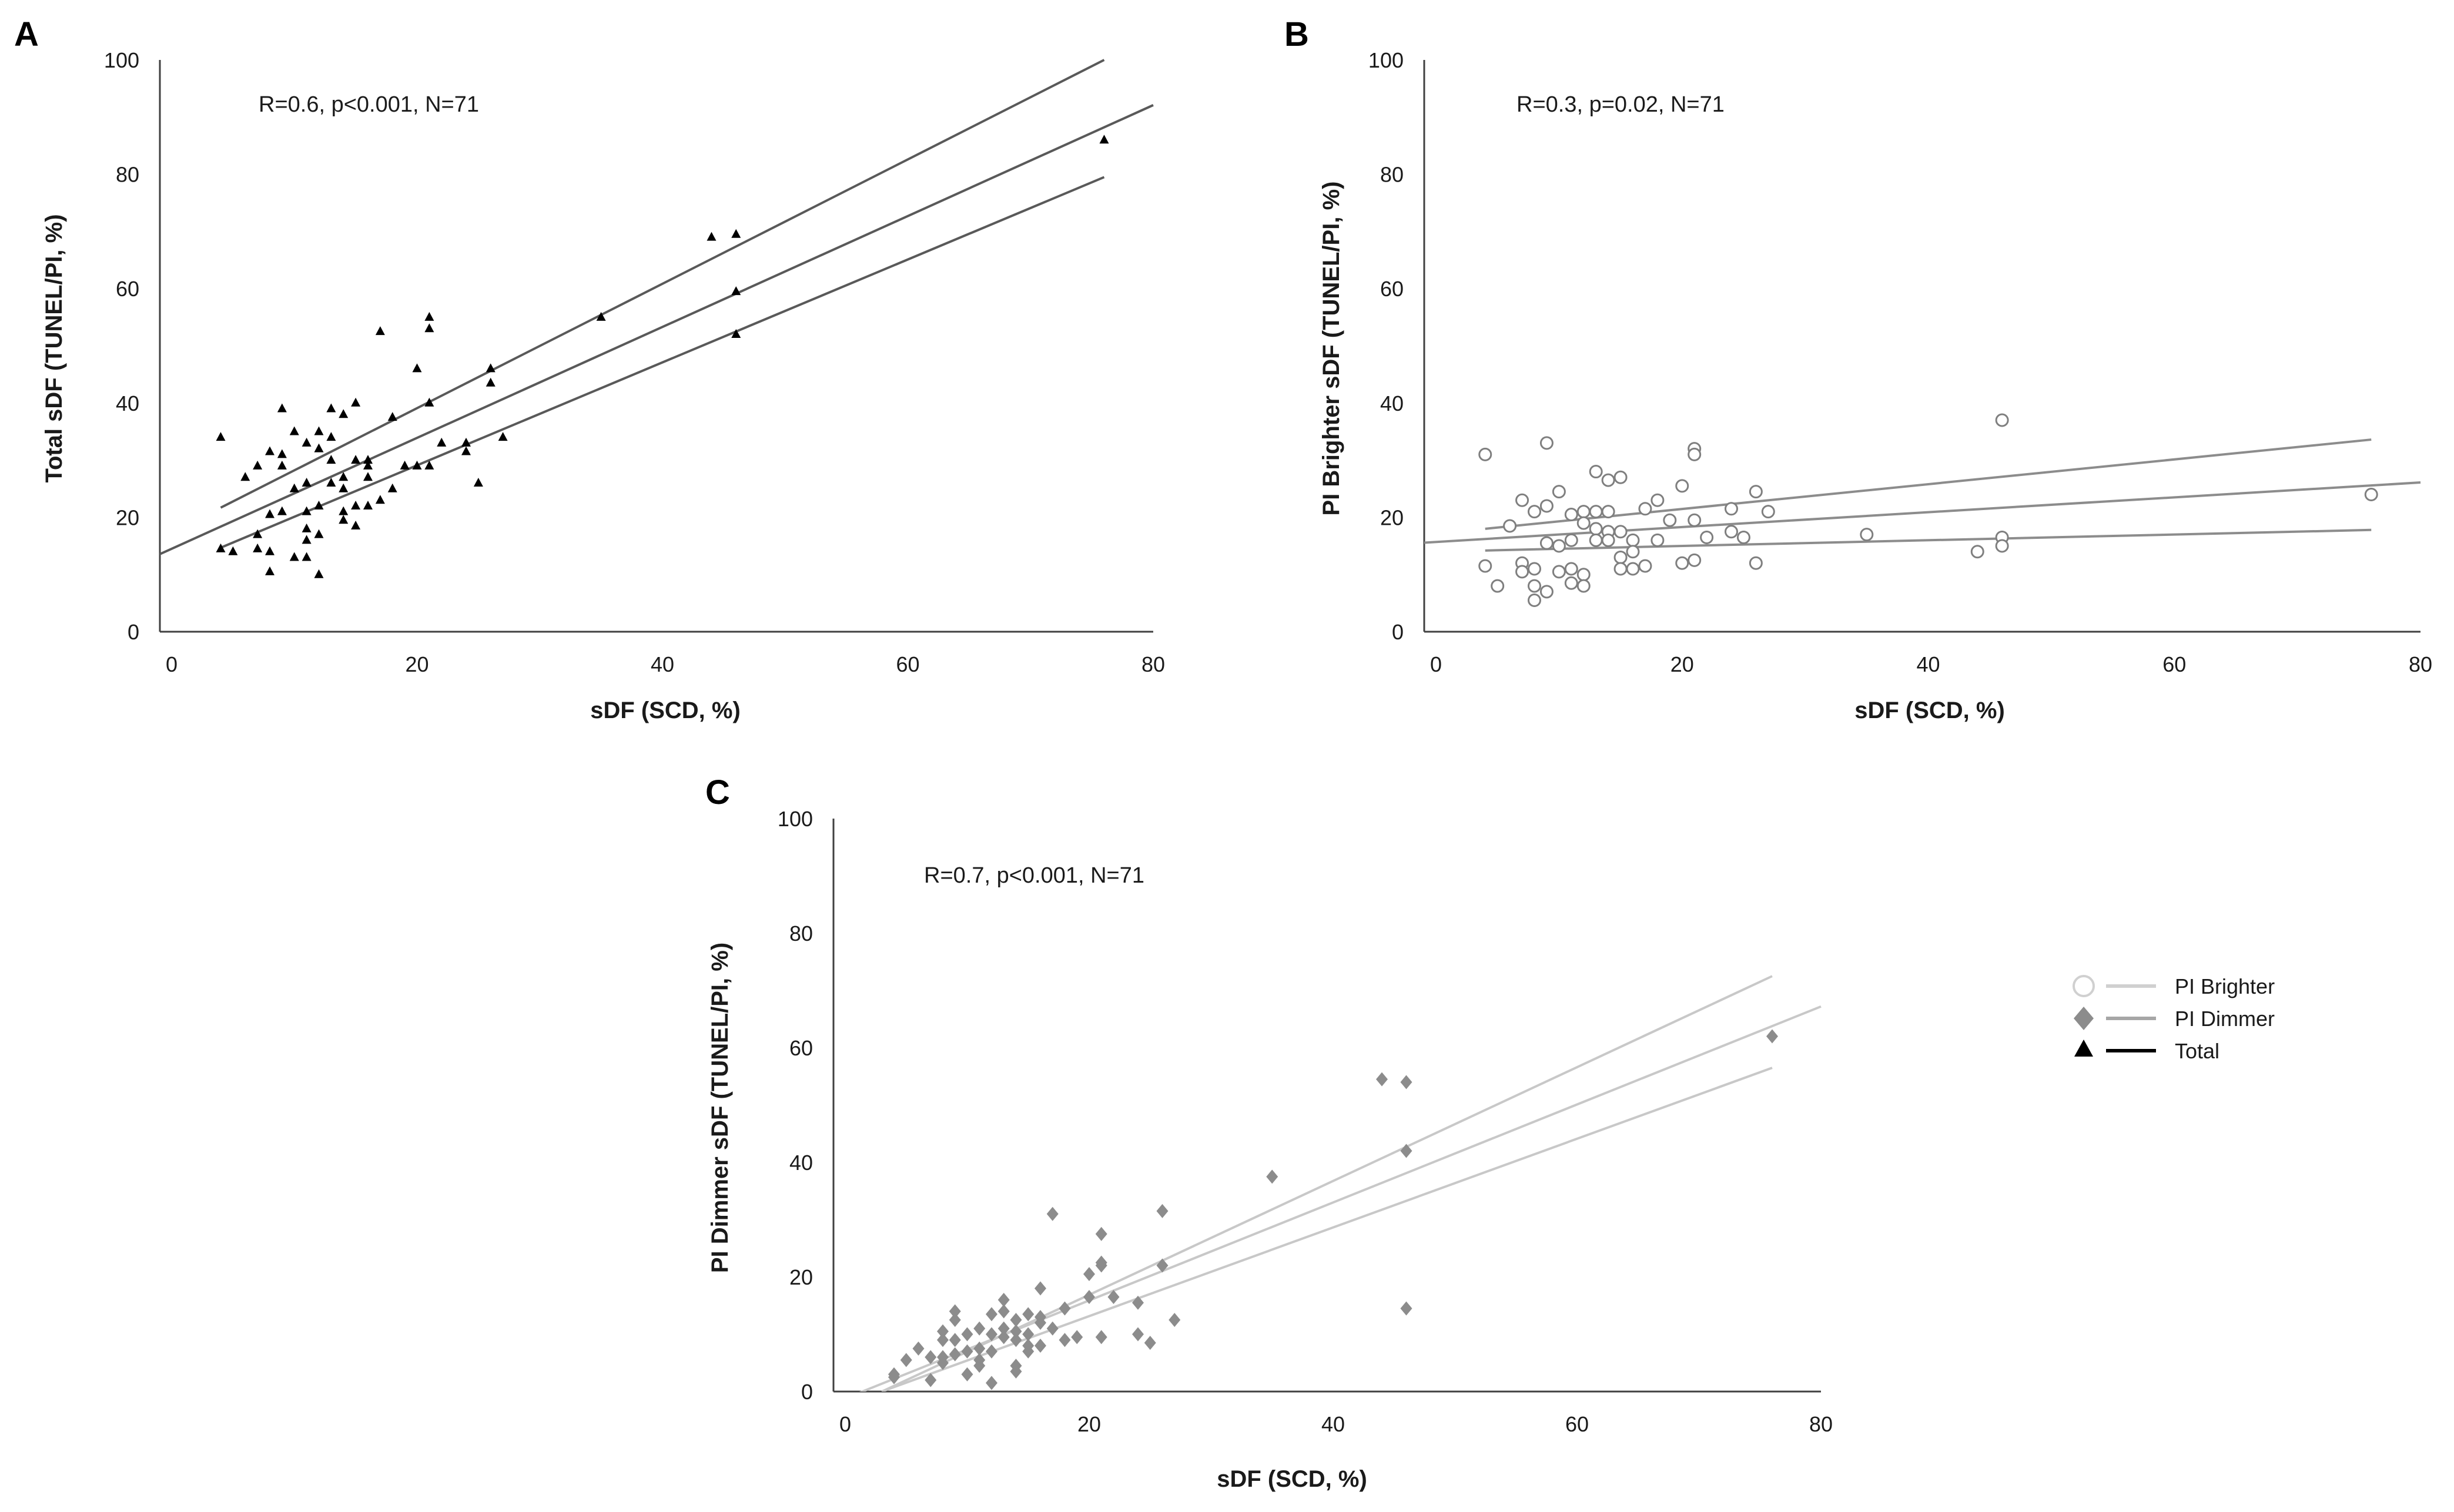 The width and height of the screenshot is (2454, 1512). Describe the element at coordinates (1034, 875) in the screenshot. I see `panel-c-annotation: R=0.7, p<0.001, N=71` at that location.